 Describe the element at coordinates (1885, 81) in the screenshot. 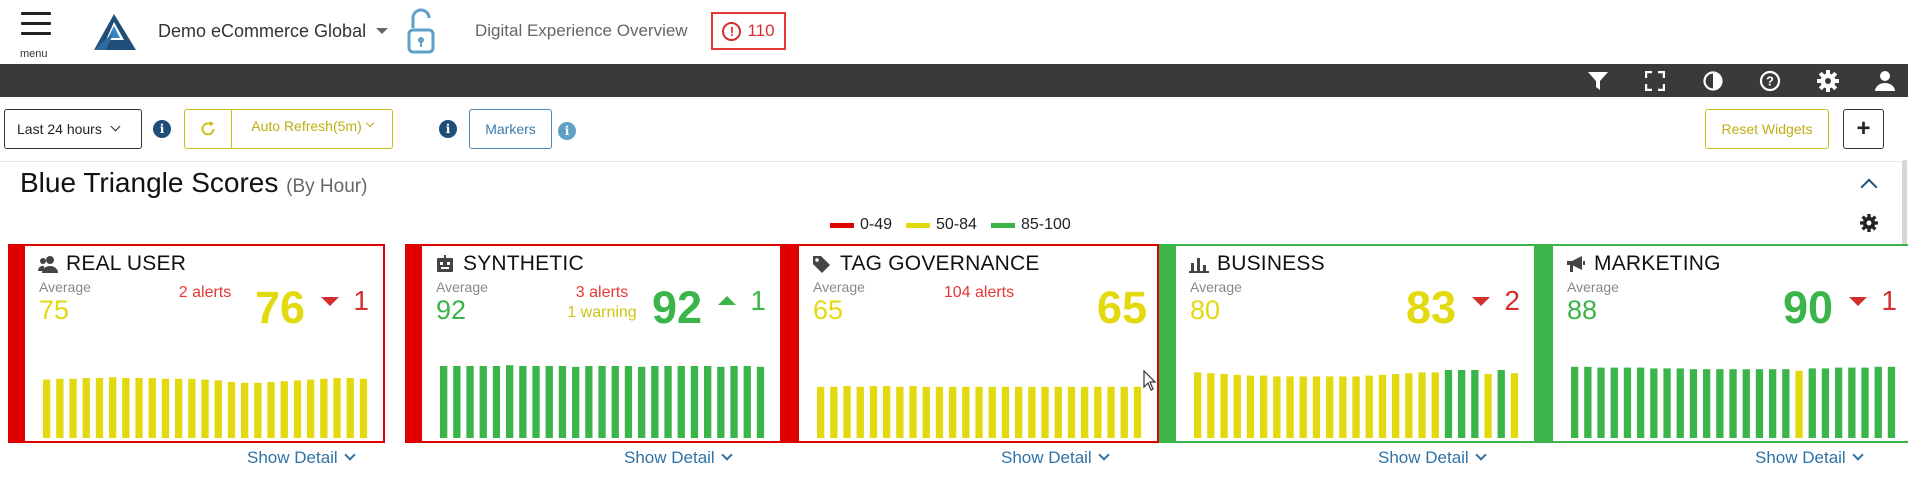

I see `user-profile-icon` at that location.